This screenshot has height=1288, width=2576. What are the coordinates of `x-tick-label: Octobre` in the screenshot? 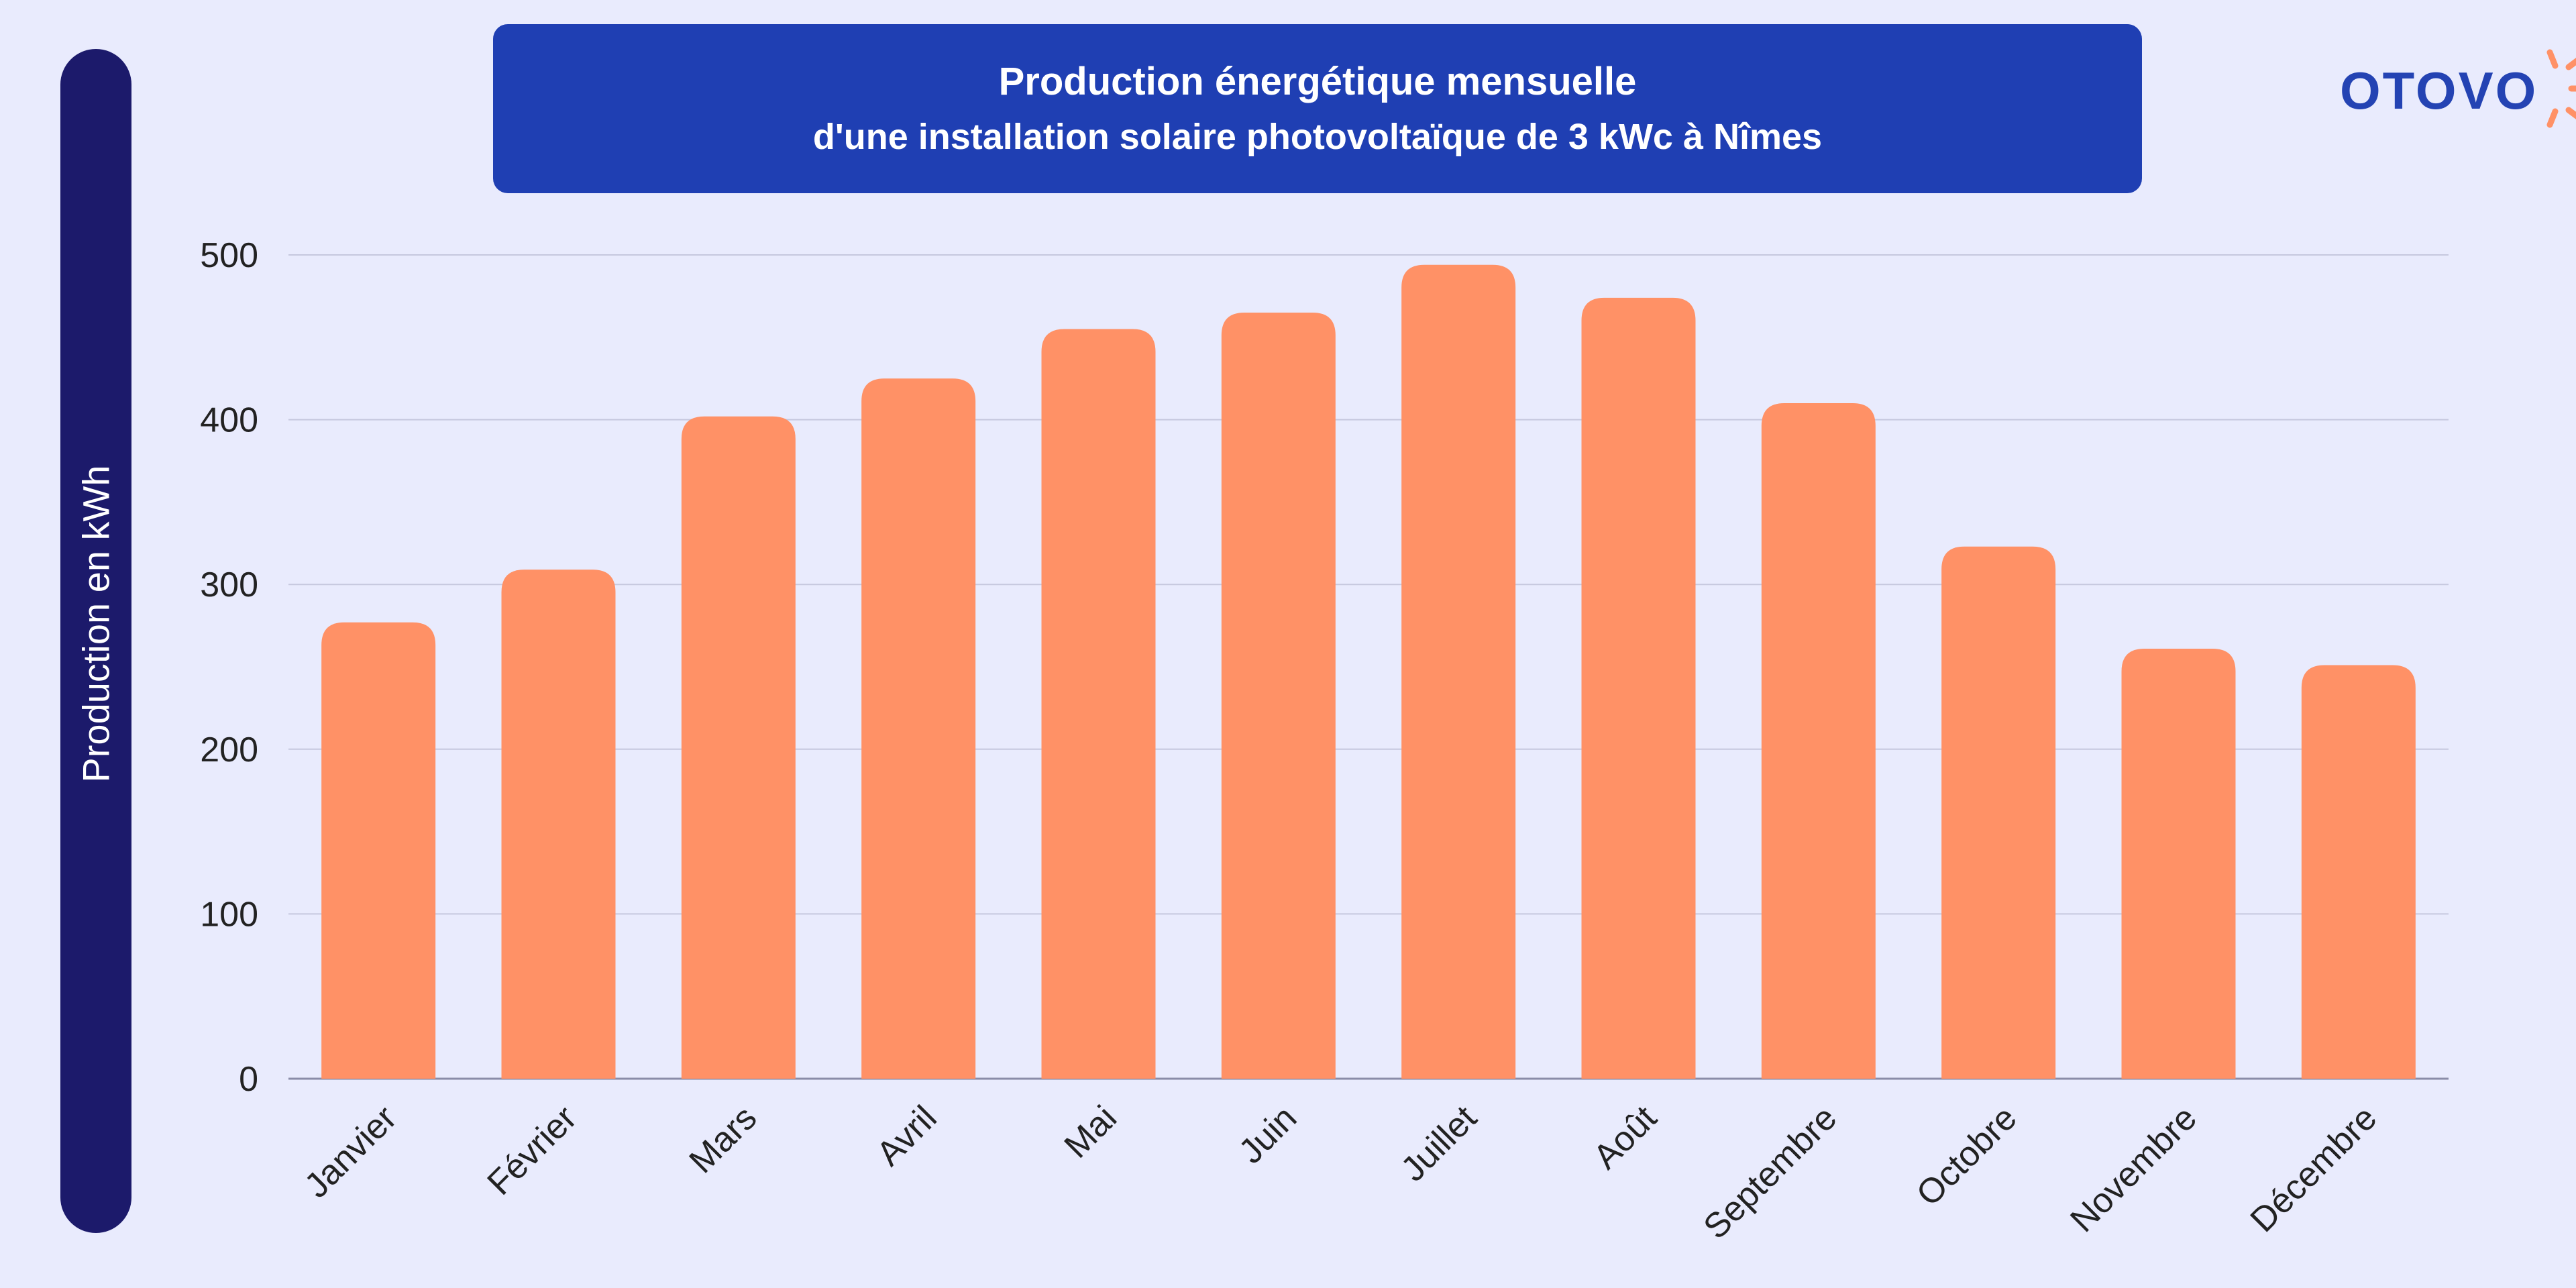 It's located at (1967, 1156).